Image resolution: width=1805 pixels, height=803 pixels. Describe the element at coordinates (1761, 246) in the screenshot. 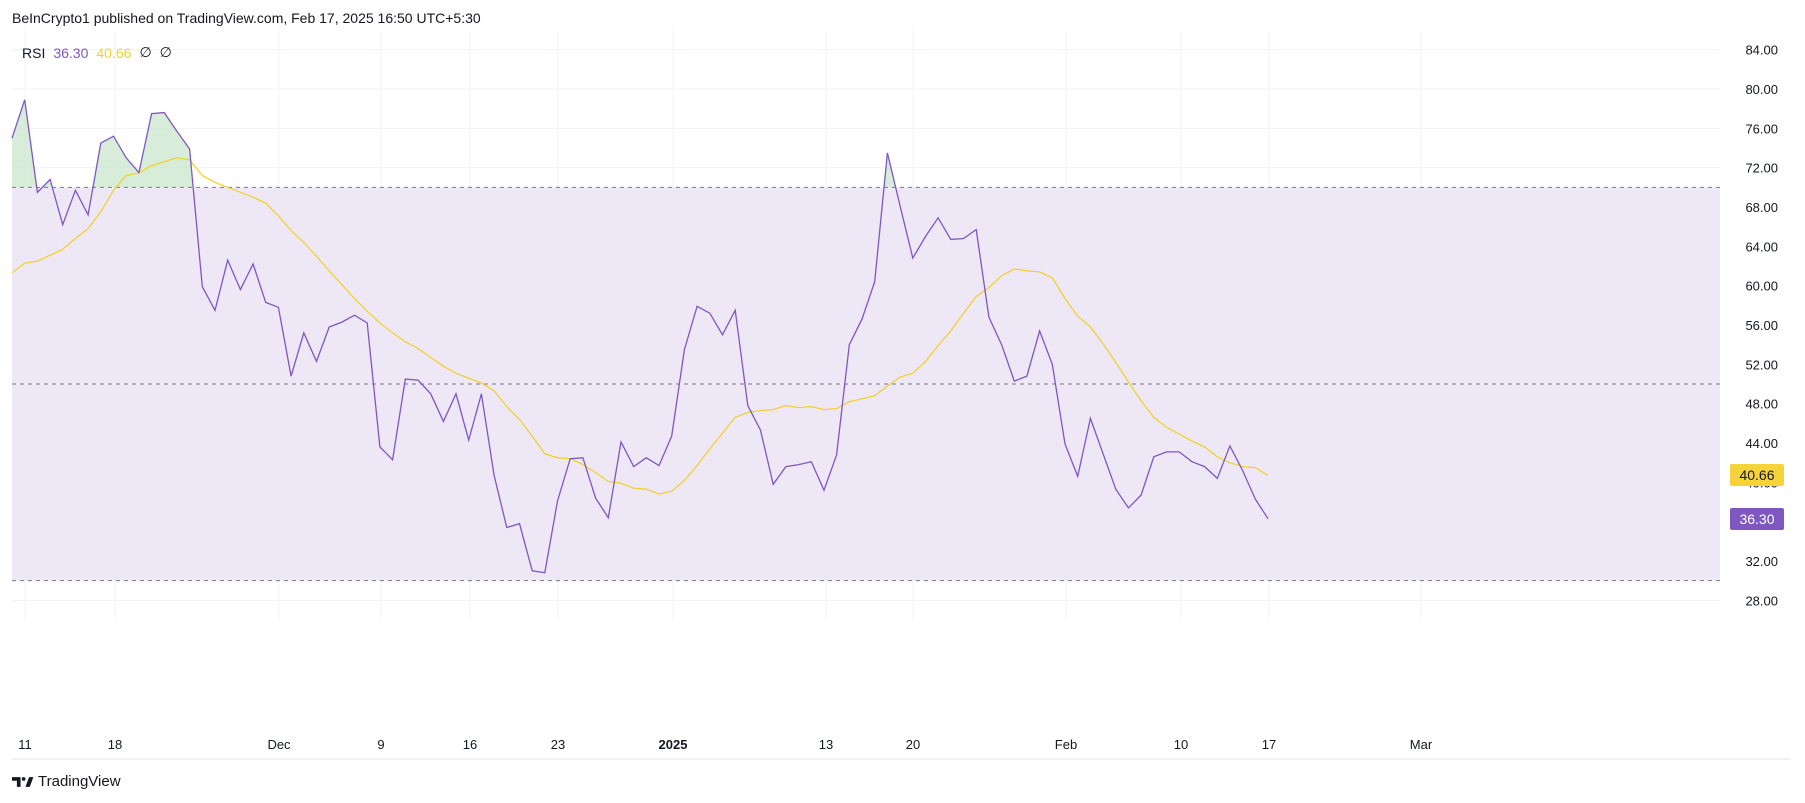

I see `y-tick-label: 64.00` at that location.